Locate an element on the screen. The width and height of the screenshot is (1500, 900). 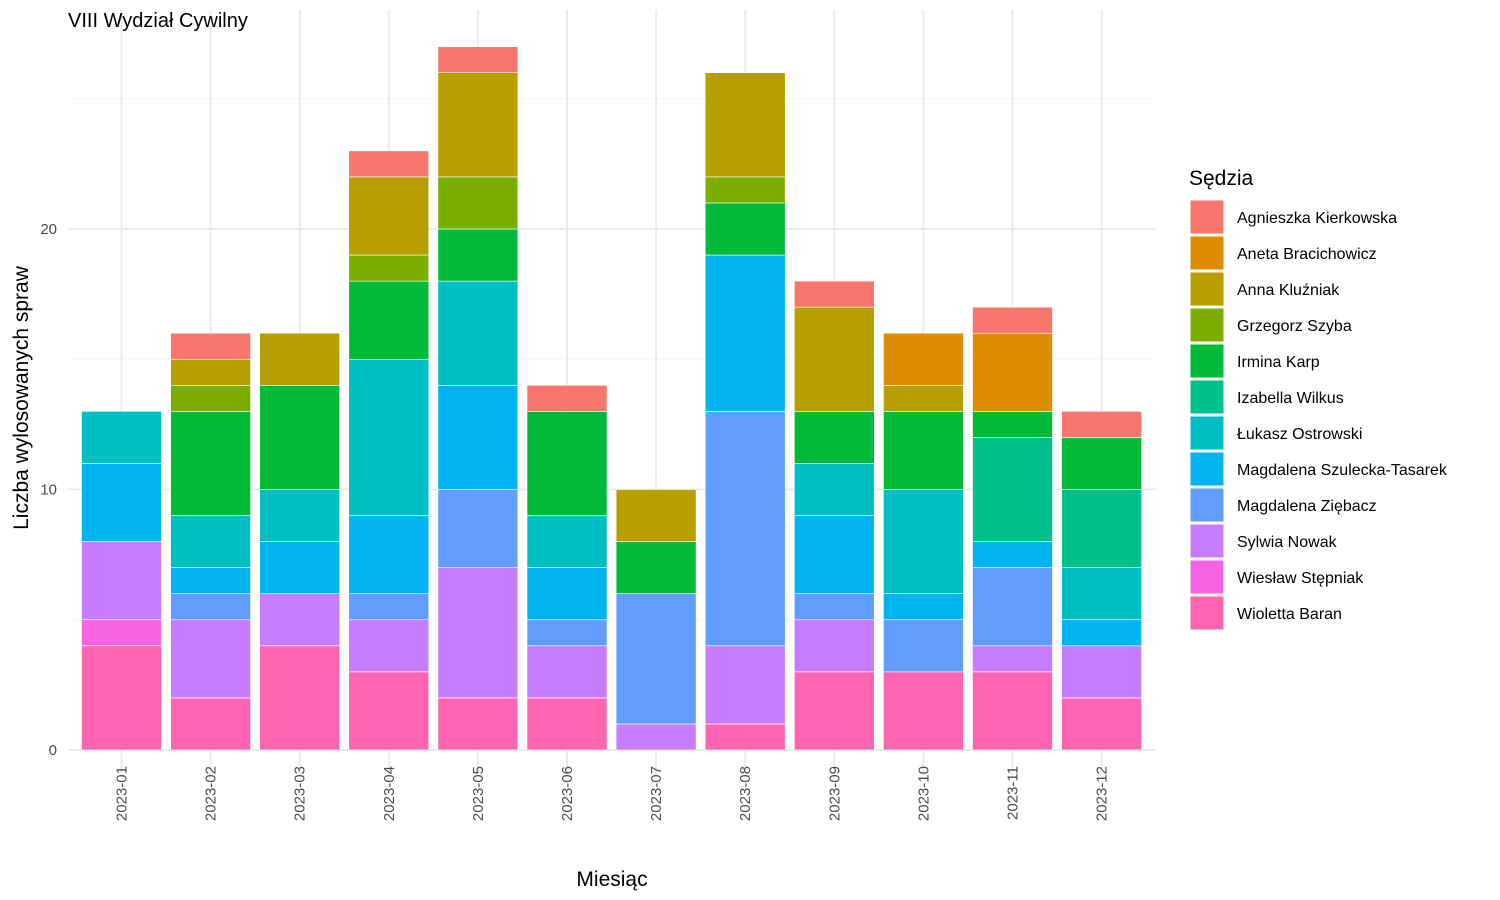
legend-label: Wiesław Stępniak is located at coordinates (1300, 578).